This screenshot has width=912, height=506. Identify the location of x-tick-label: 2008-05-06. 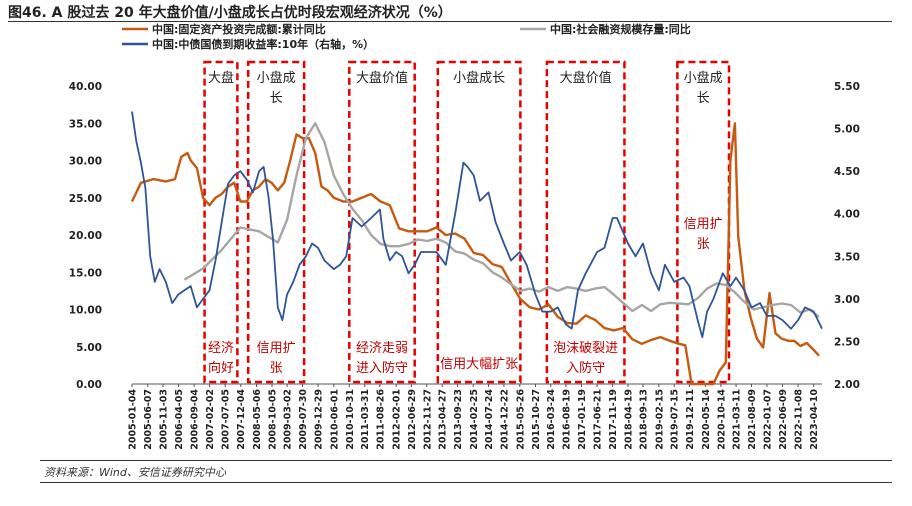
(257, 419).